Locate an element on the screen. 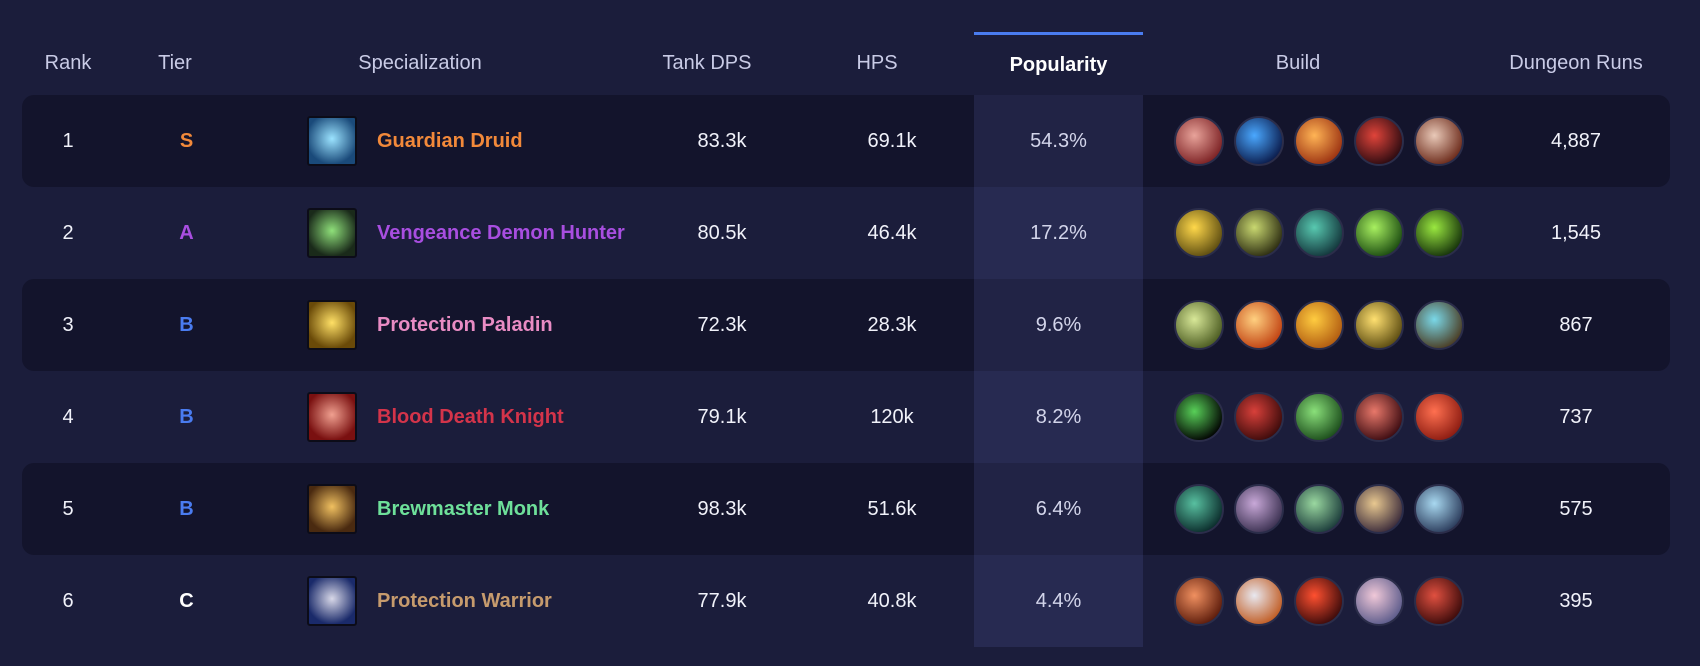 Image resolution: width=1700 pixels, height=666 pixels. brewmaster-monk-icon is located at coordinates (332, 509).